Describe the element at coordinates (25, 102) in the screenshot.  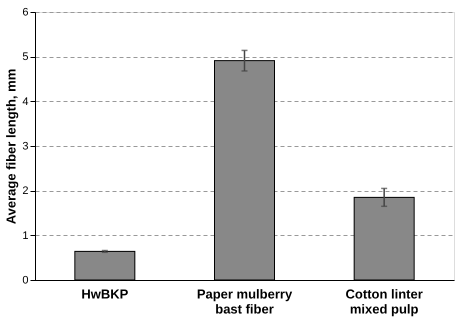
I see `y-tick-label: 4` at that location.